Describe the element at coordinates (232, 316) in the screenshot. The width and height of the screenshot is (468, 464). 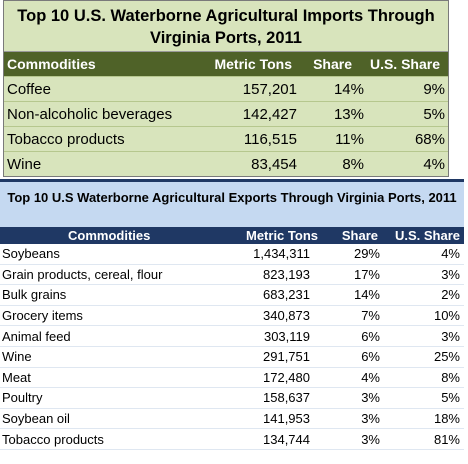
I see `exports-row: Grocery items 340,873 7% 10%` at that location.